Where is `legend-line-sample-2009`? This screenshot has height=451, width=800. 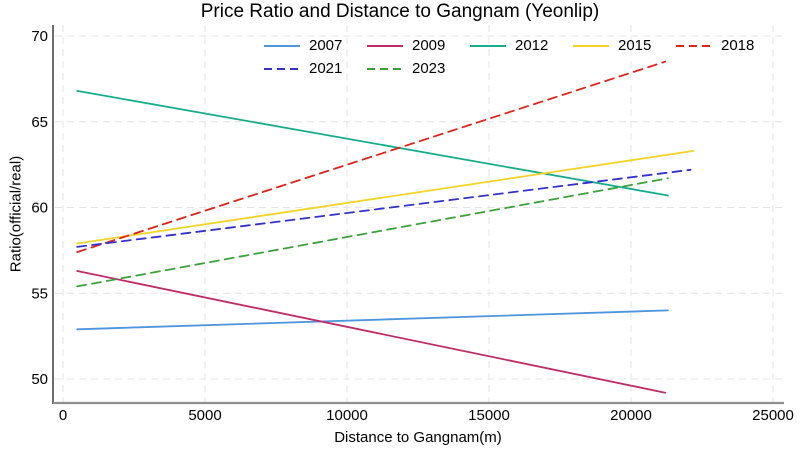 legend-line-sample-2009 is located at coordinates (385, 45).